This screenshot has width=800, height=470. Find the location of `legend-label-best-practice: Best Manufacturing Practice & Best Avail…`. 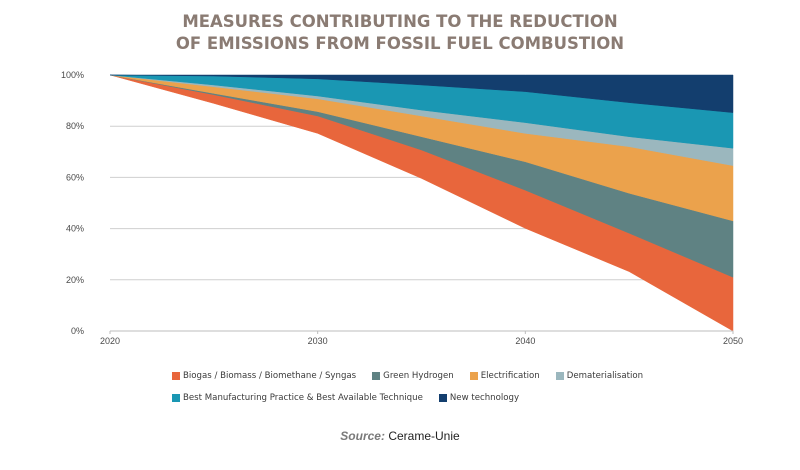

legend-label-best-practice: Best Manufacturing Practice & Best Avail… is located at coordinates (303, 398).